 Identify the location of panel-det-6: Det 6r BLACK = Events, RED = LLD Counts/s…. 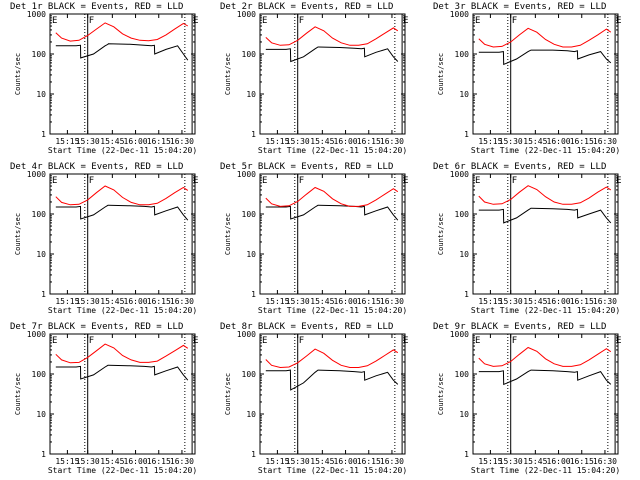
(527, 238).